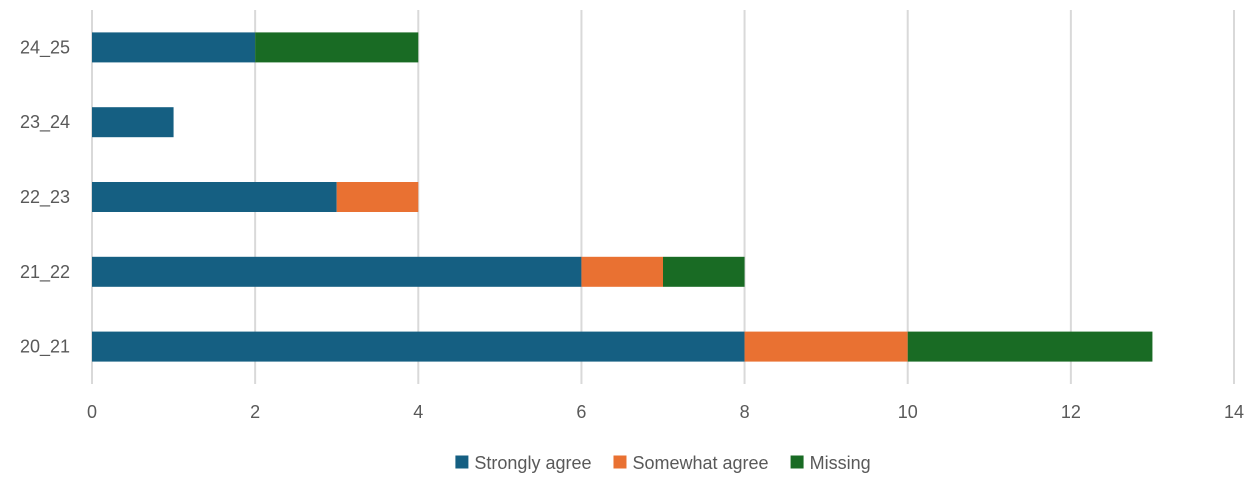 This screenshot has height=479, width=1254. What do you see at coordinates (255, 412) in the screenshot?
I see `x-tick-label: 2` at bounding box center [255, 412].